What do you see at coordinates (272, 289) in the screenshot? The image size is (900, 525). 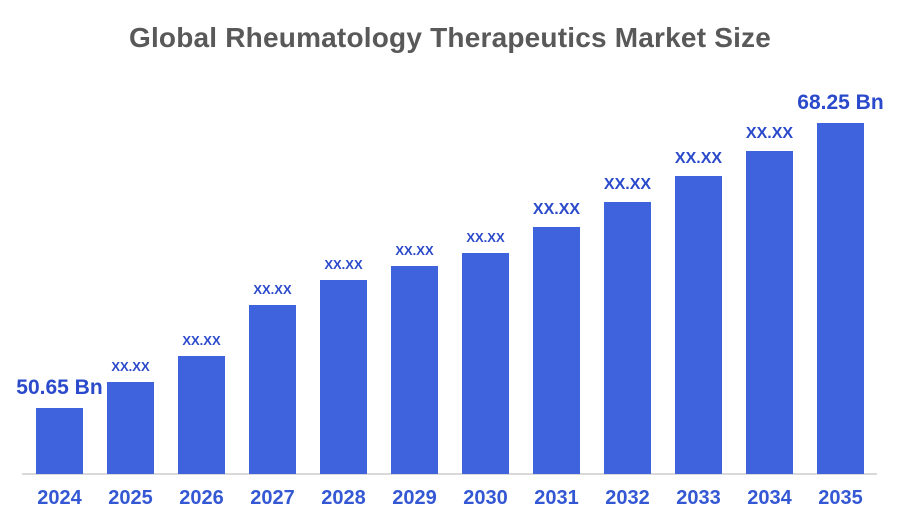 I see `bar-value-label-2027: XX.XX` at bounding box center [272, 289].